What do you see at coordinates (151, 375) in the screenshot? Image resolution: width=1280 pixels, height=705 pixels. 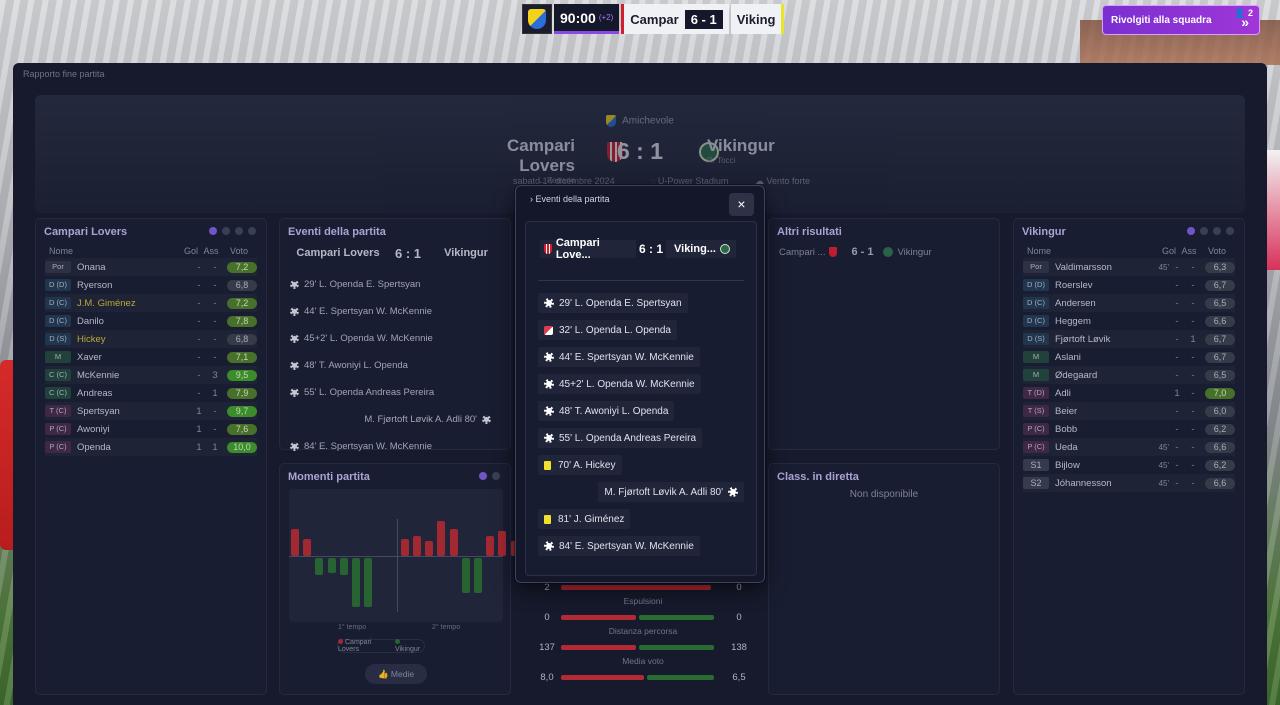 I see `player-row: C (C) McKennie -3 9,5` at bounding box center [151, 375].